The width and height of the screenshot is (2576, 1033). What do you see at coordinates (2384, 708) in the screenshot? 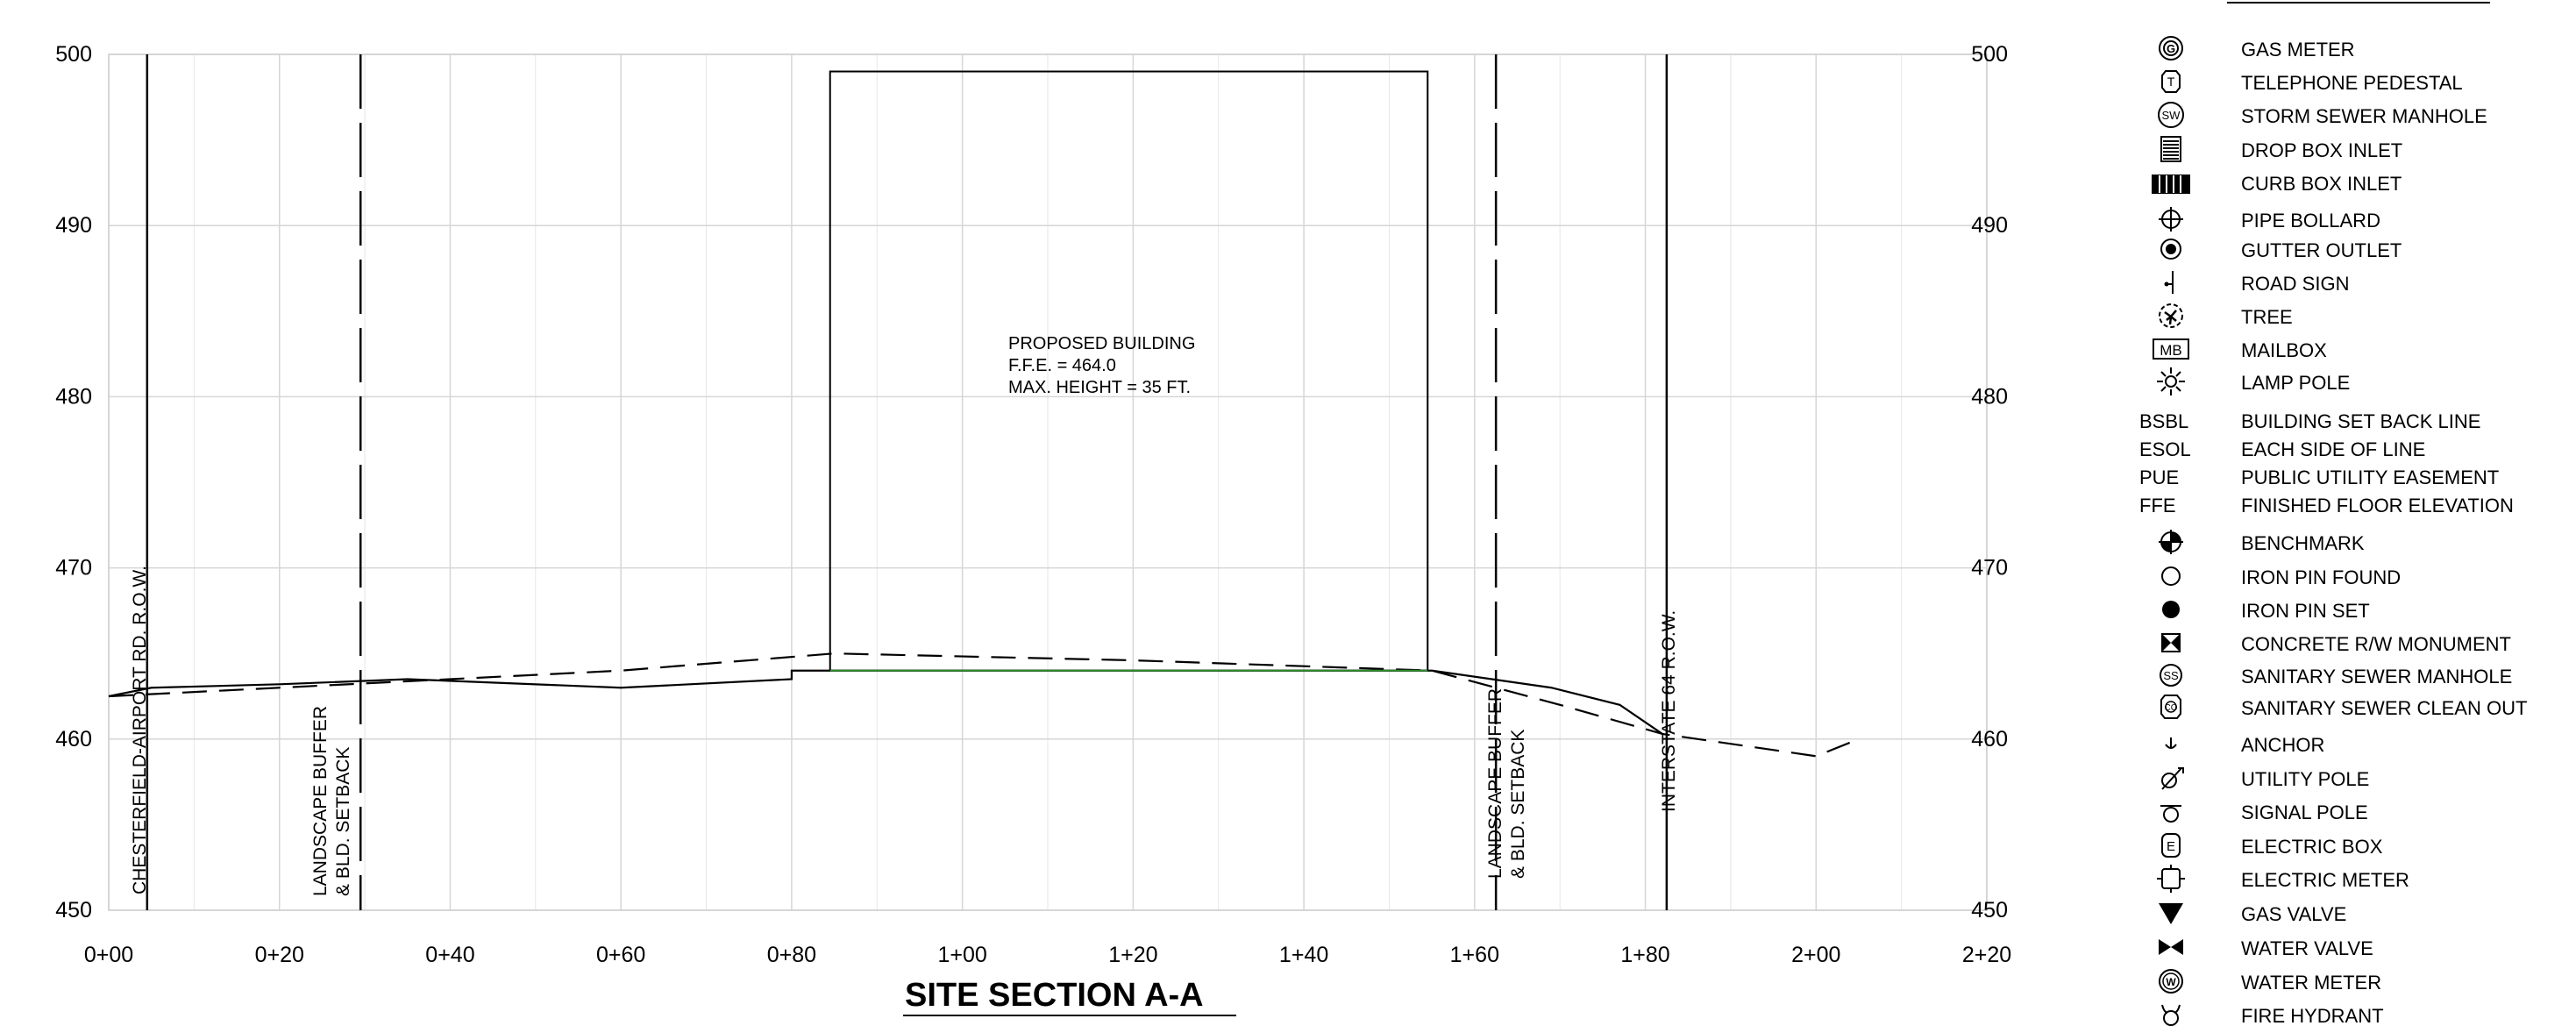
I see `legend-label: SANITARY SEWER CLEAN OUT` at bounding box center [2384, 708].